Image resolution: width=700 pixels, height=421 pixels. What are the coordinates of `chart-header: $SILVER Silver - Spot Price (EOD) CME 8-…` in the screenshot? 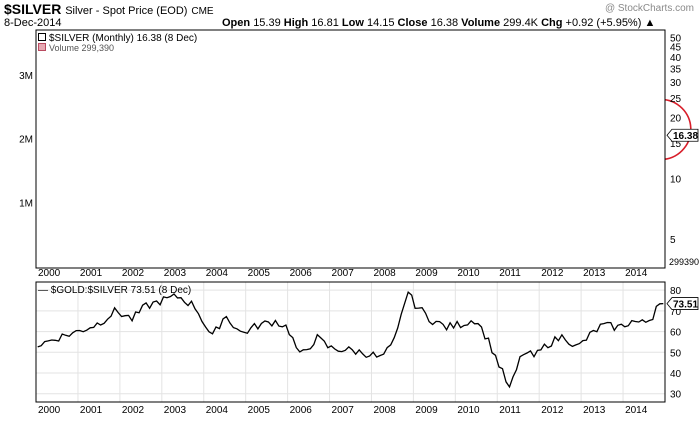 It's located at (350, 17).